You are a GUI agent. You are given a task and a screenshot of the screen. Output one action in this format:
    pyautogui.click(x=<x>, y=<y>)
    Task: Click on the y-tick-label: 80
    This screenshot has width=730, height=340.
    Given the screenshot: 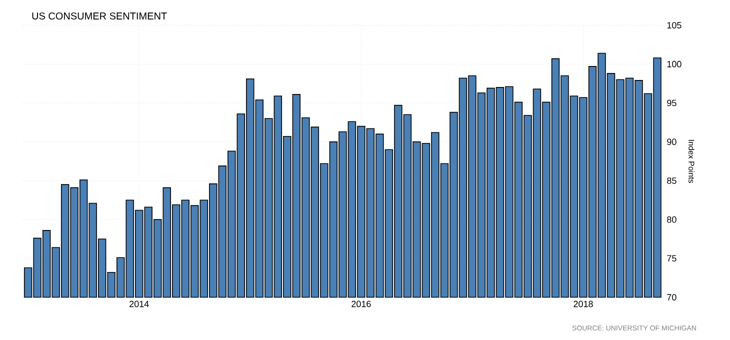 What is the action you would take?
    pyautogui.click(x=671, y=219)
    